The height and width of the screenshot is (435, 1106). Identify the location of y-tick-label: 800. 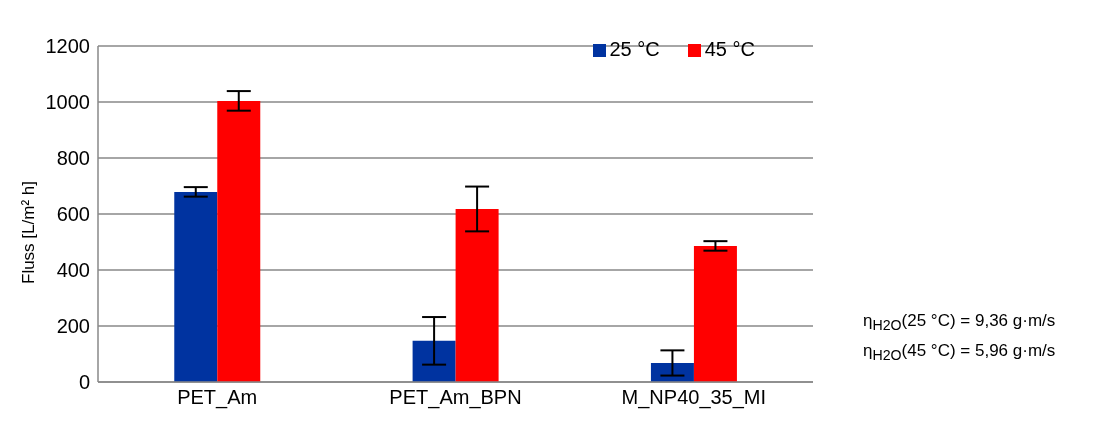
(73, 158).